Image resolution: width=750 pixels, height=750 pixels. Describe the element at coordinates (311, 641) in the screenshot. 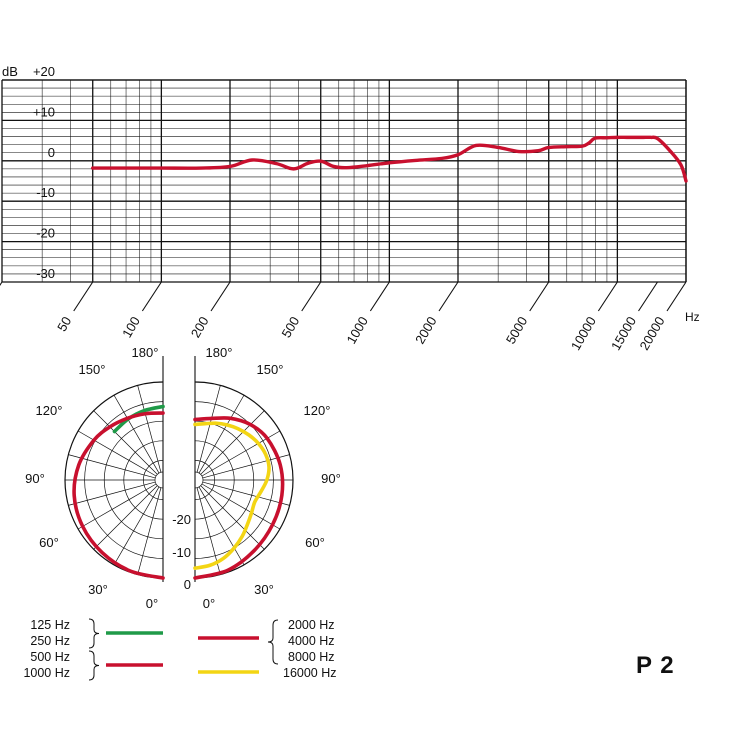

I see `legend-frequency-label: 4000 Hz` at that location.